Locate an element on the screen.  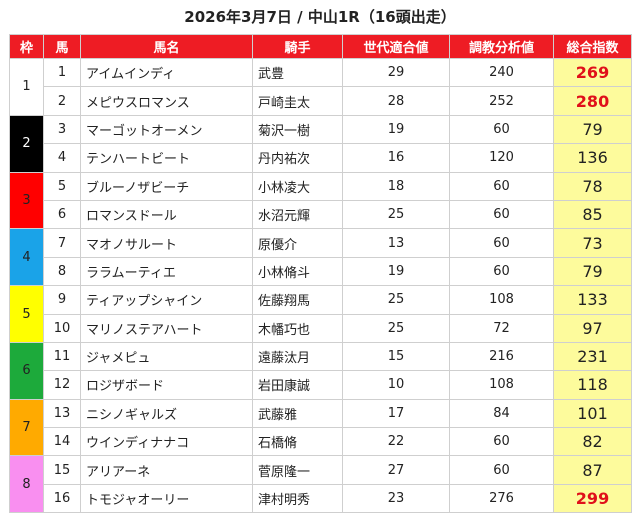
total-index-cell: 85 is located at coordinates (592, 214).